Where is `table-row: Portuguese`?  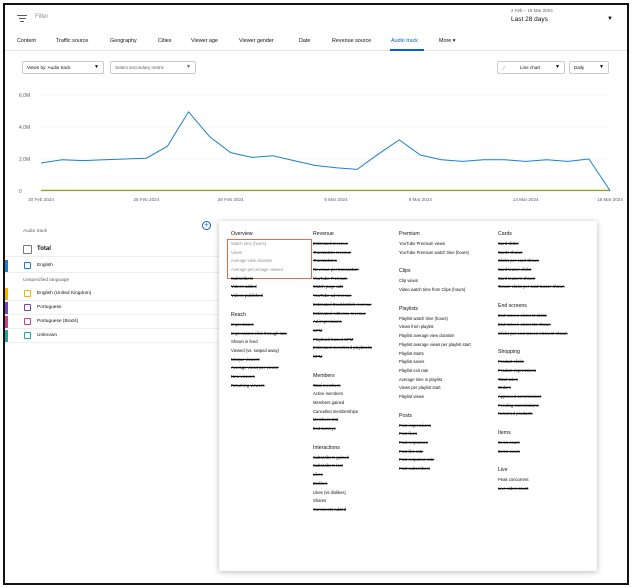 table-row: Portuguese is located at coordinates (112, 308).